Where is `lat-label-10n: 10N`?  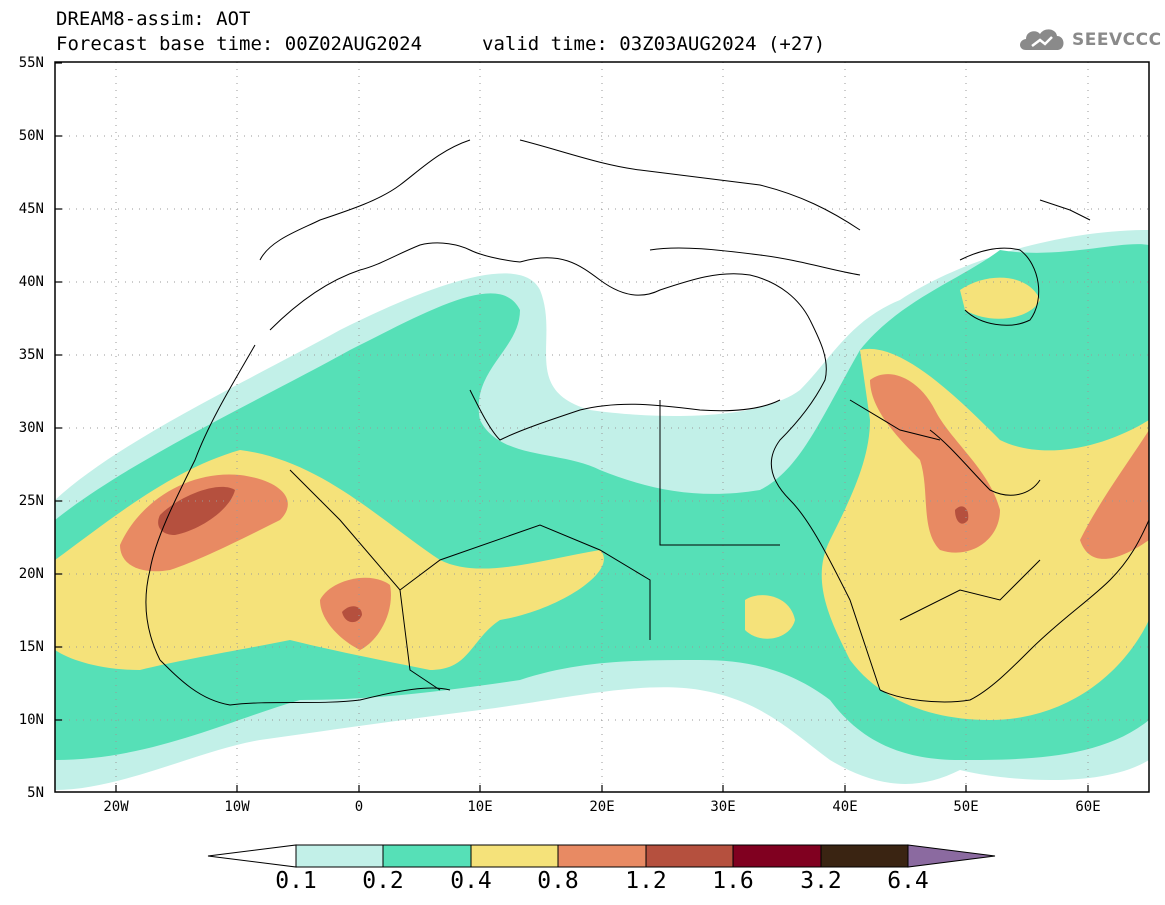 lat-label-10n: 10N is located at coordinates (31, 720).